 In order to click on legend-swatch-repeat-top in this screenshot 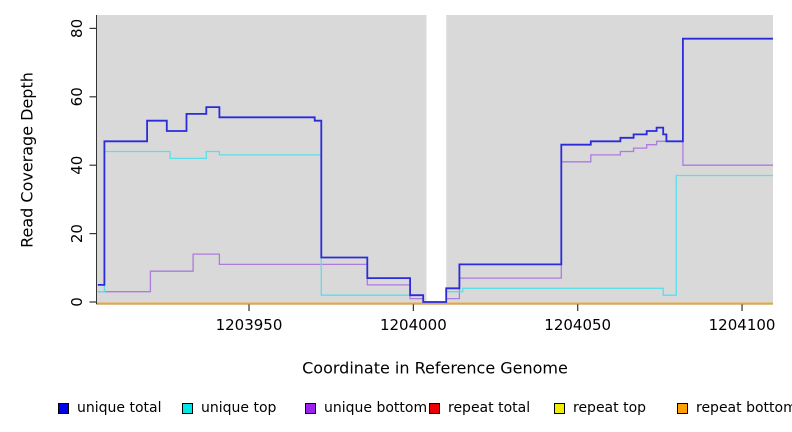, I will do `click(559, 408)`.